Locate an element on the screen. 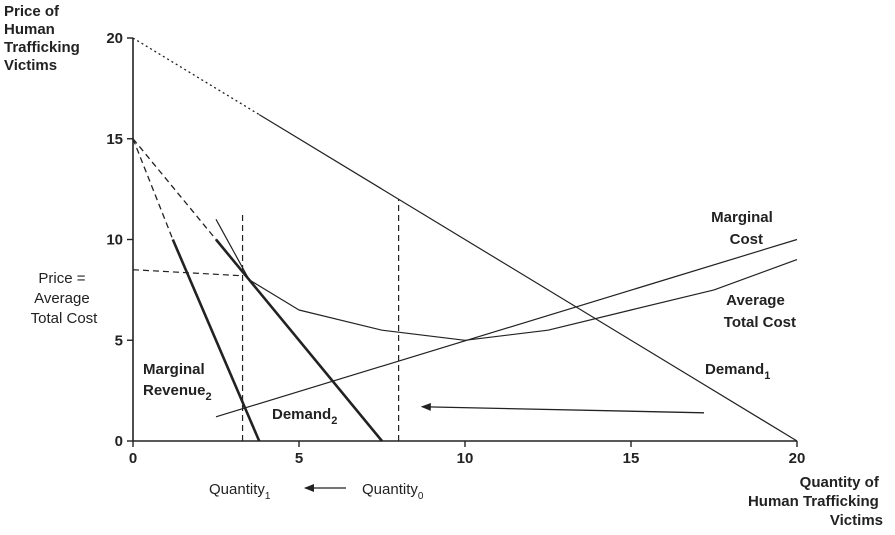  y-axis-label-line: Victims is located at coordinates (30, 65).